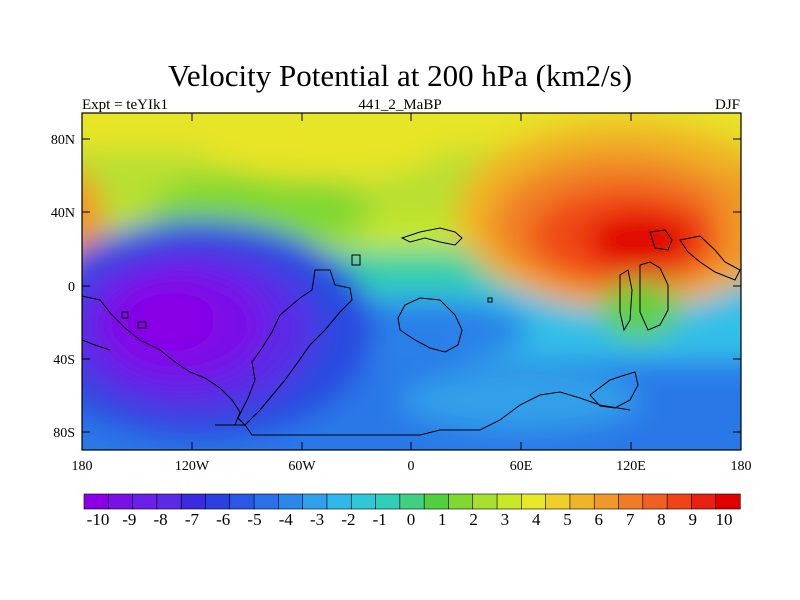 This screenshot has width=800, height=600. Describe the element at coordinates (521, 466) in the screenshot. I see `x-tick-label: 60E` at that location.